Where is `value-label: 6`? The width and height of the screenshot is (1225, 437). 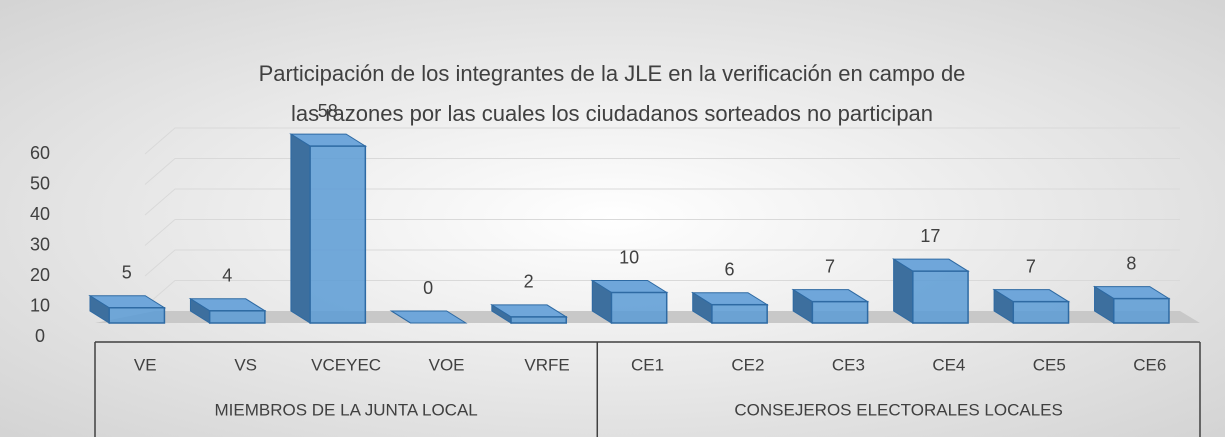
value-label: 6 is located at coordinates (730, 269).